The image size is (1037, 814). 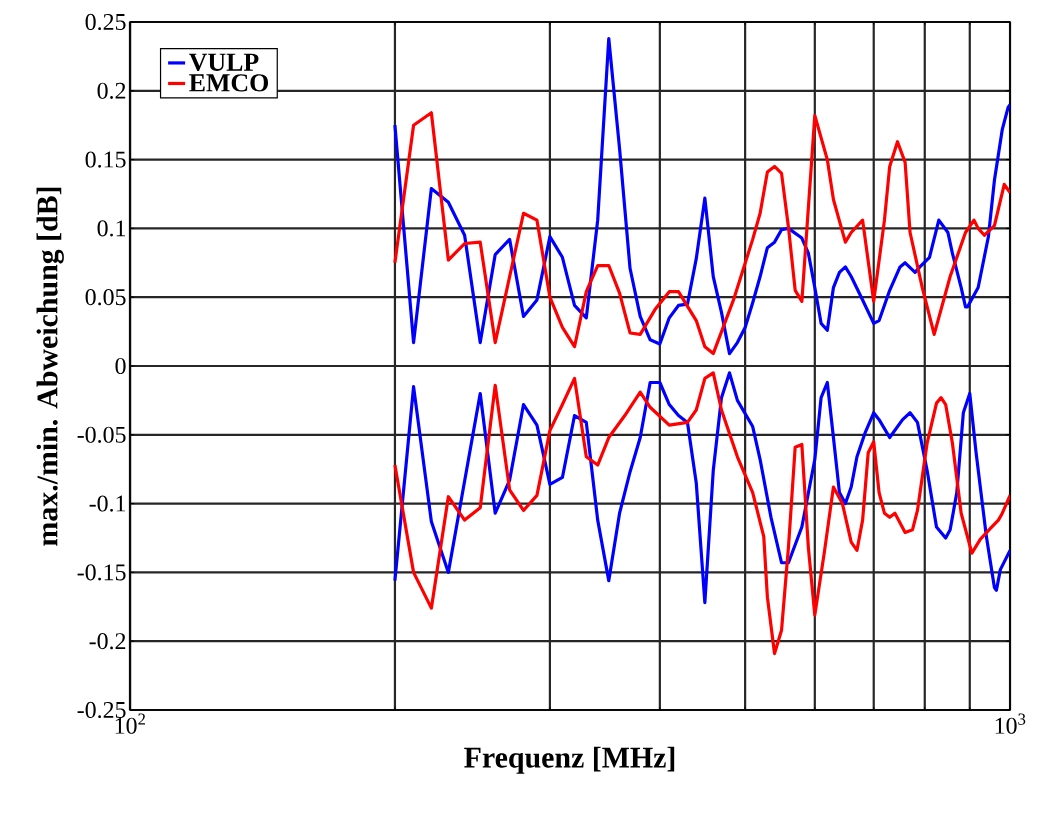 What do you see at coordinates (101, 572) in the screenshot?
I see `y-tick-label: -0.15` at bounding box center [101, 572].